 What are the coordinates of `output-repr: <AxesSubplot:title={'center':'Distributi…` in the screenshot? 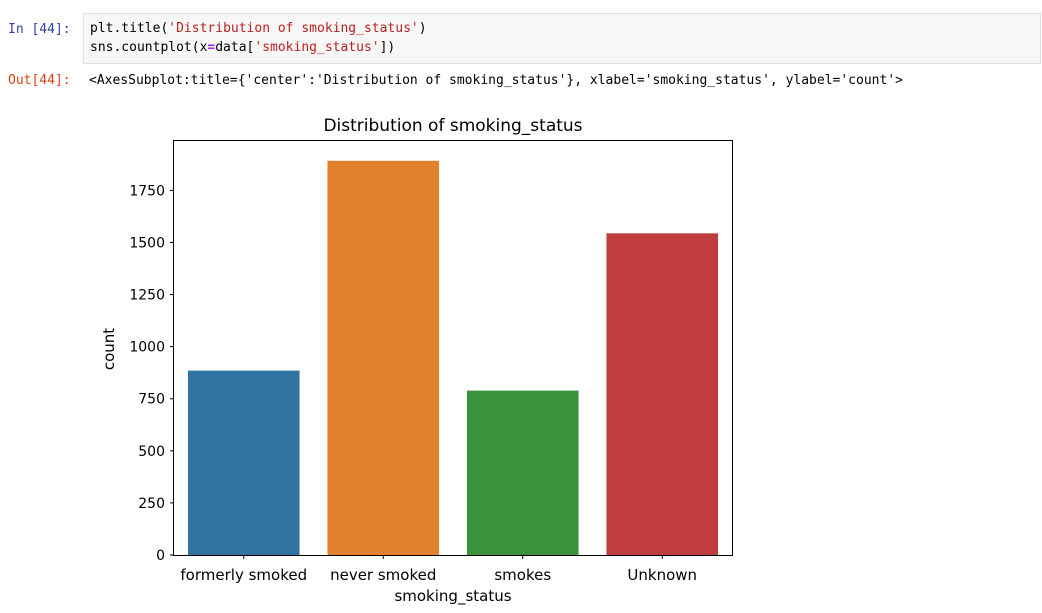 It's located at (496, 80).